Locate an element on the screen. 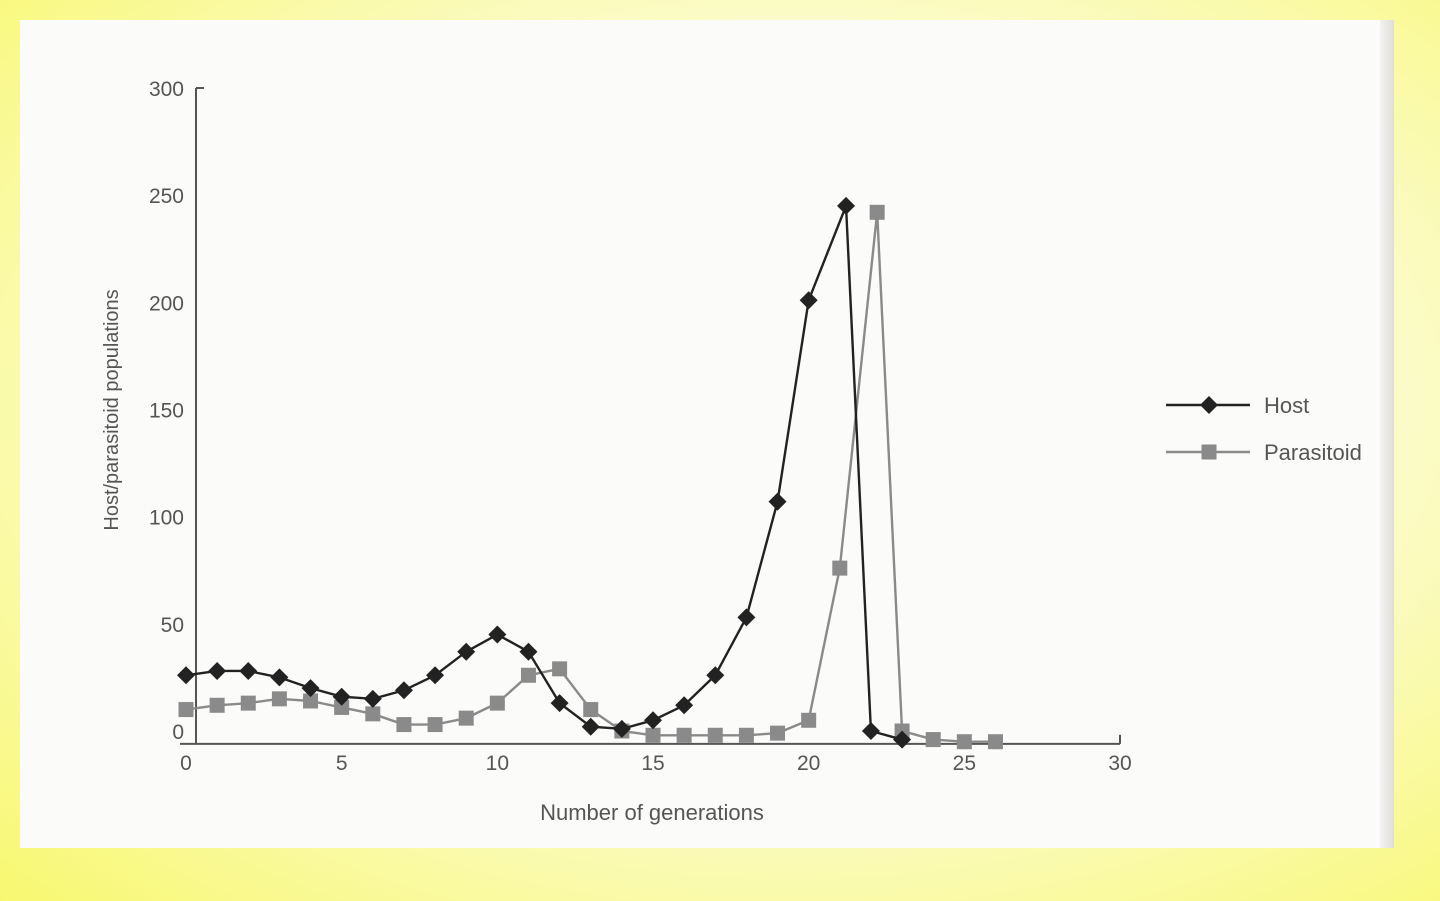 The image size is (1440, 901). legend-item-host: Host is located at coordinates (1237, 405).